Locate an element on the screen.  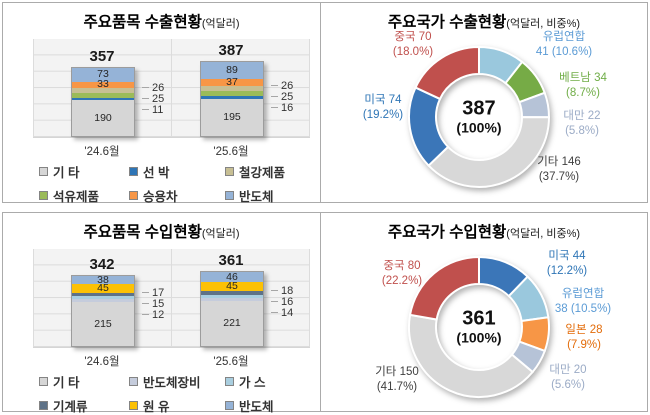
donut-center-percent: (100%) is located at coordinates (479, 337).